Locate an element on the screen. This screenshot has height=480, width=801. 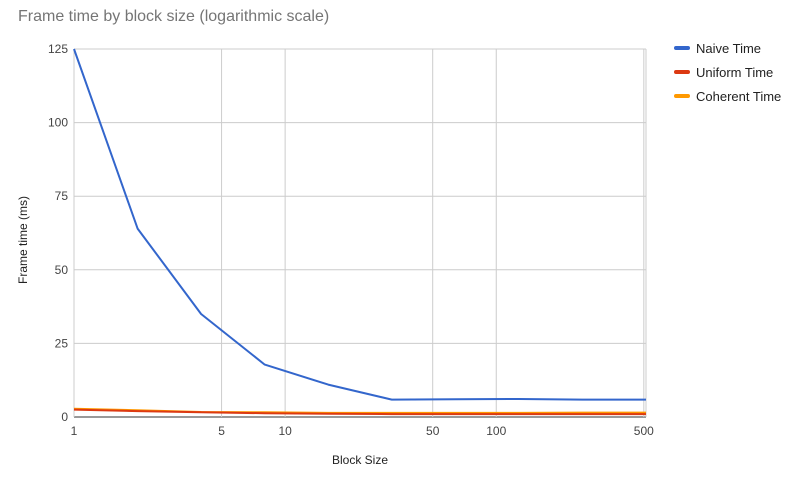
y-tick-label: 0 is located at coordinates (64, 417).